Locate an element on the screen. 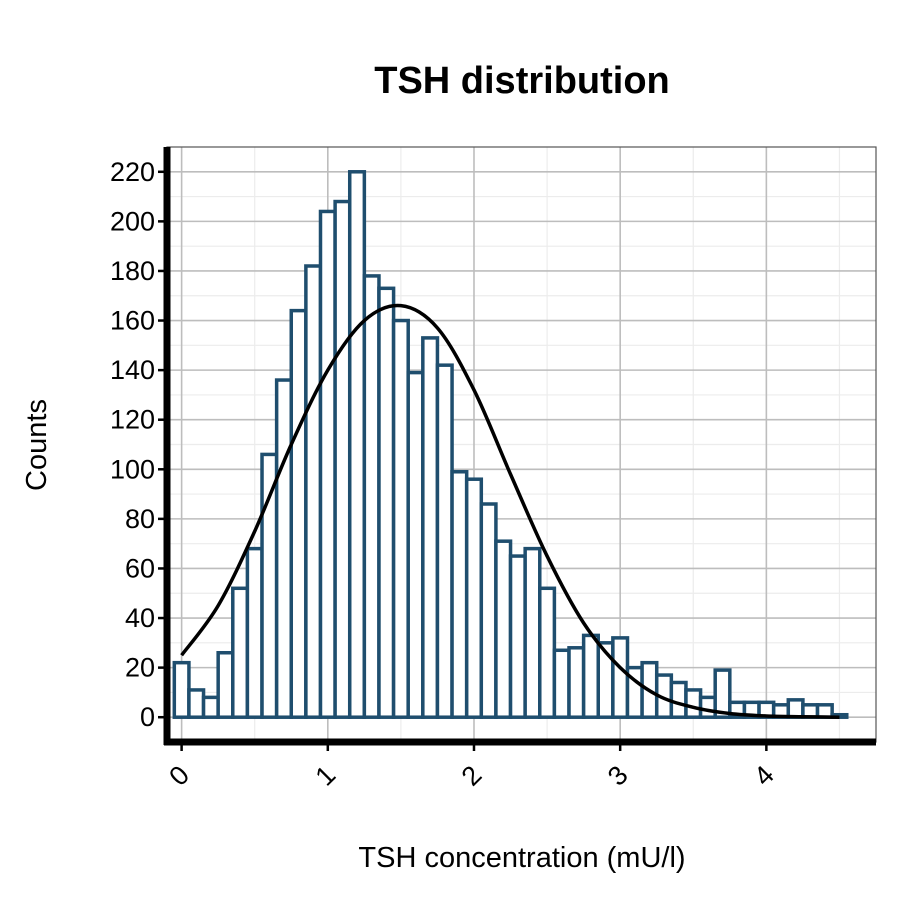  y-tick-label: 60 is located at coordinates (140, 568).